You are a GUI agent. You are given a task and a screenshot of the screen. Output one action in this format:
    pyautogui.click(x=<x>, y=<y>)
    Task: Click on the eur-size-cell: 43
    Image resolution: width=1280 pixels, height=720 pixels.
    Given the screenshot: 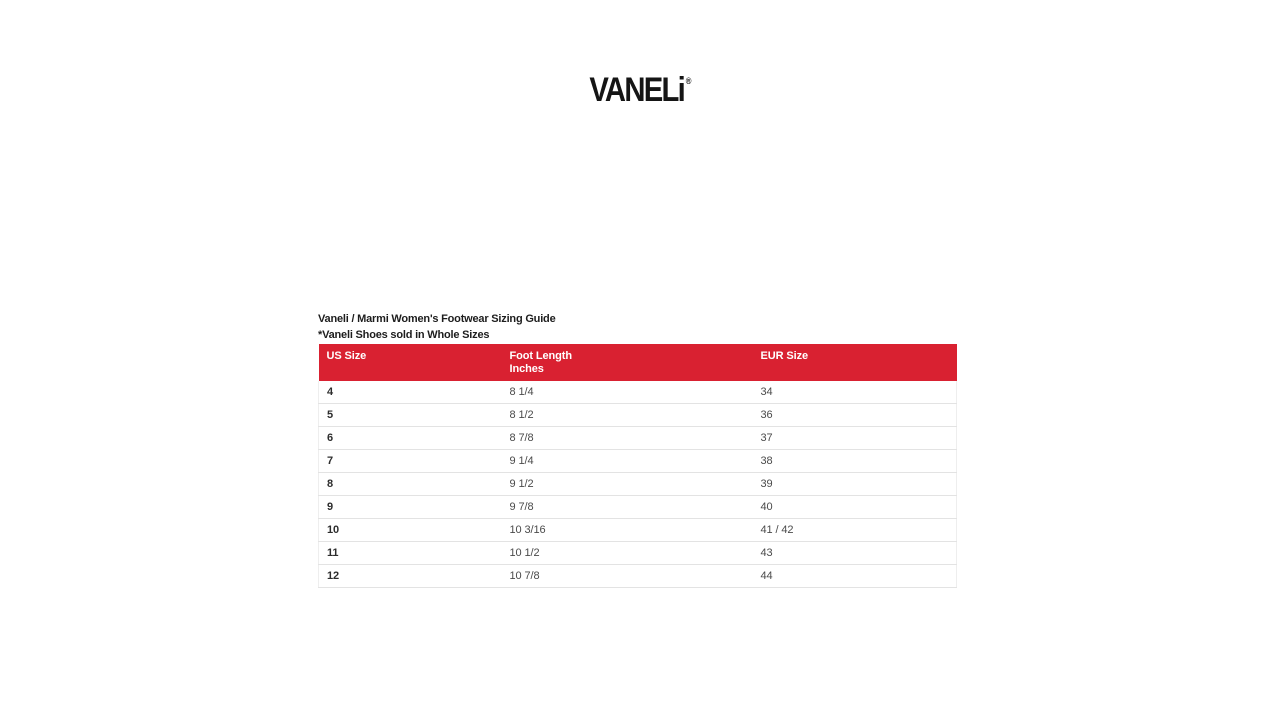 What is the action you would take?
    pyautogui.click(x=854, y=553)
    